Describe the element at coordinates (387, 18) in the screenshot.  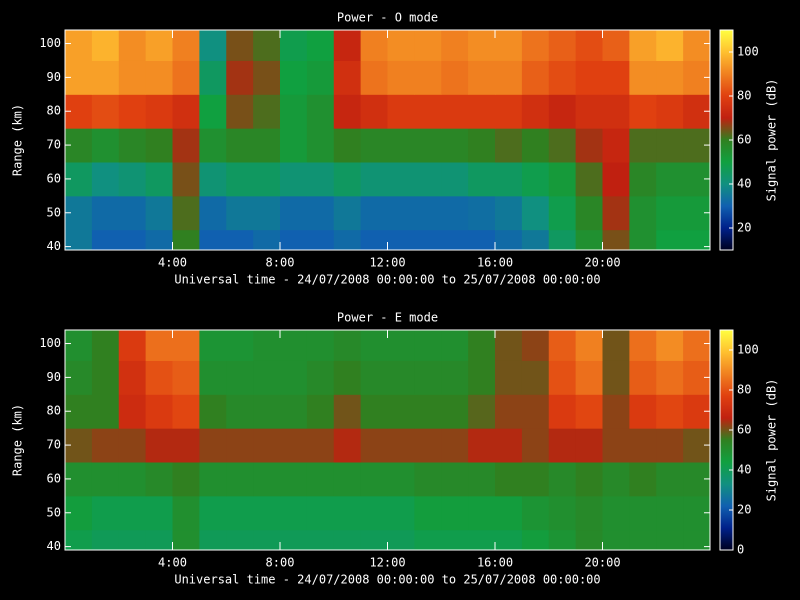
I see `chart-title: Power - O mode` at that location.